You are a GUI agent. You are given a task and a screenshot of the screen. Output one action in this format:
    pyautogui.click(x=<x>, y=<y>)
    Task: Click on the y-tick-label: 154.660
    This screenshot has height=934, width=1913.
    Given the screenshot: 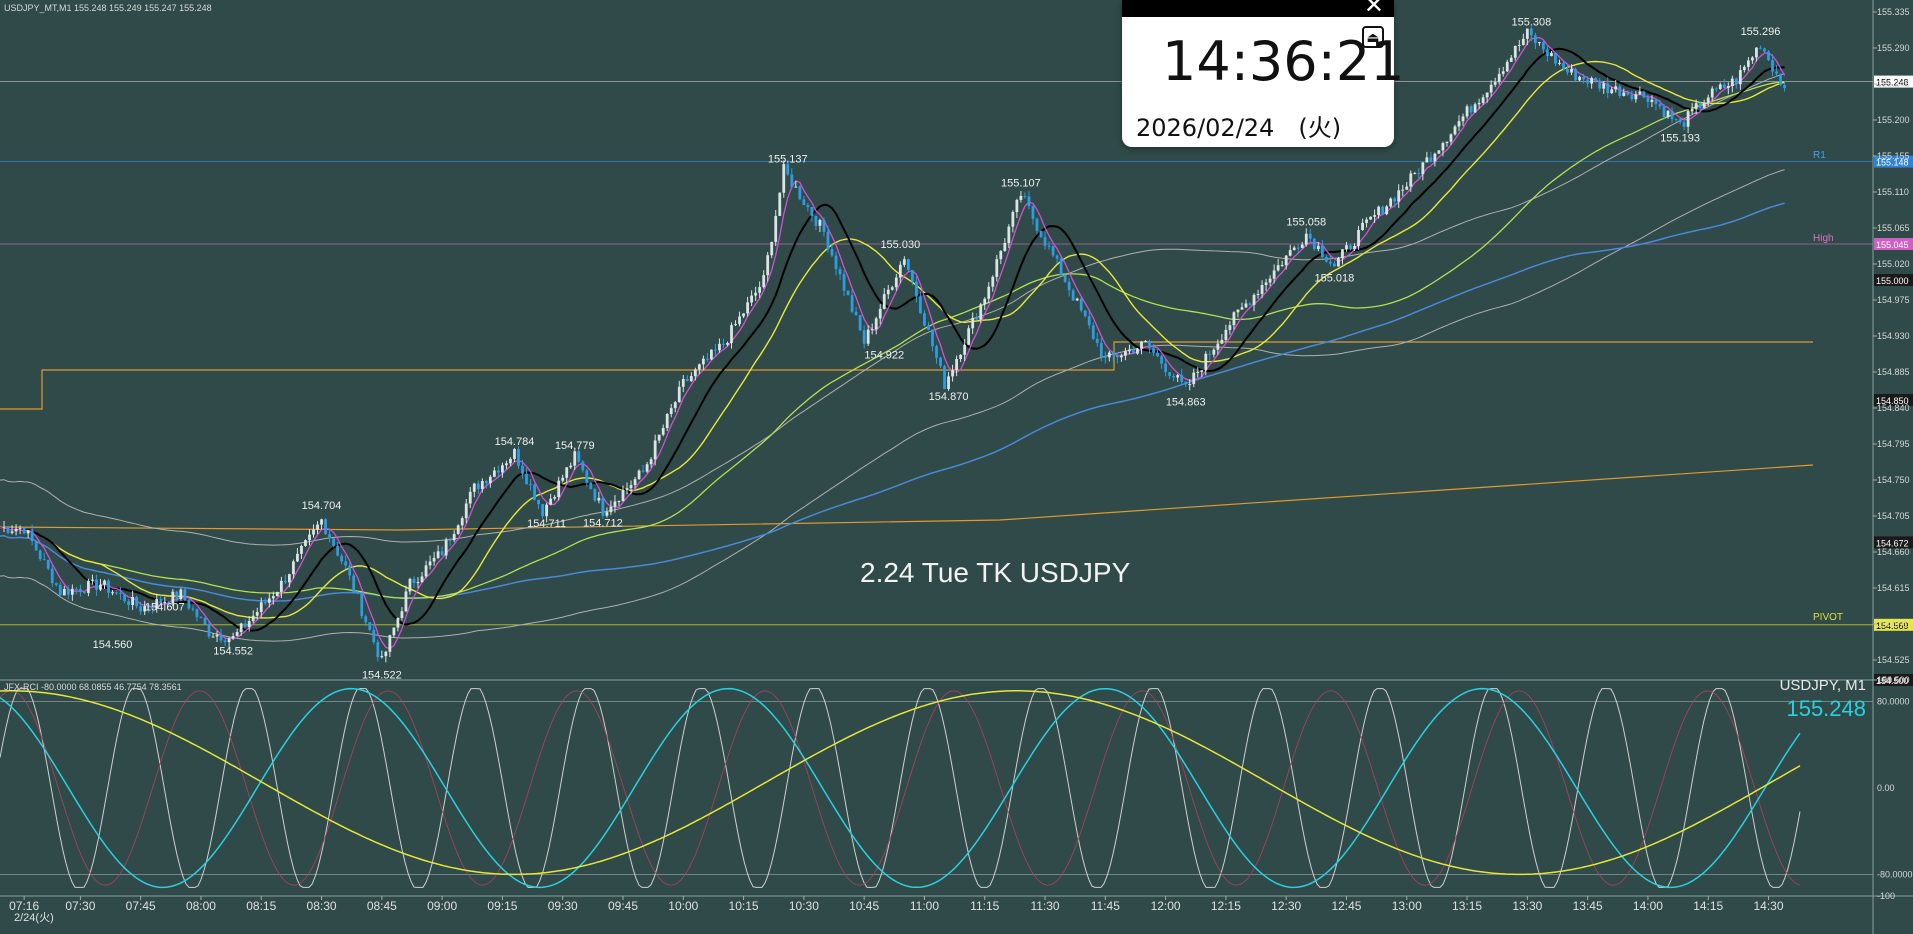 What is the action you would take?
    pyautogui.click(x=1893, y=552)
    